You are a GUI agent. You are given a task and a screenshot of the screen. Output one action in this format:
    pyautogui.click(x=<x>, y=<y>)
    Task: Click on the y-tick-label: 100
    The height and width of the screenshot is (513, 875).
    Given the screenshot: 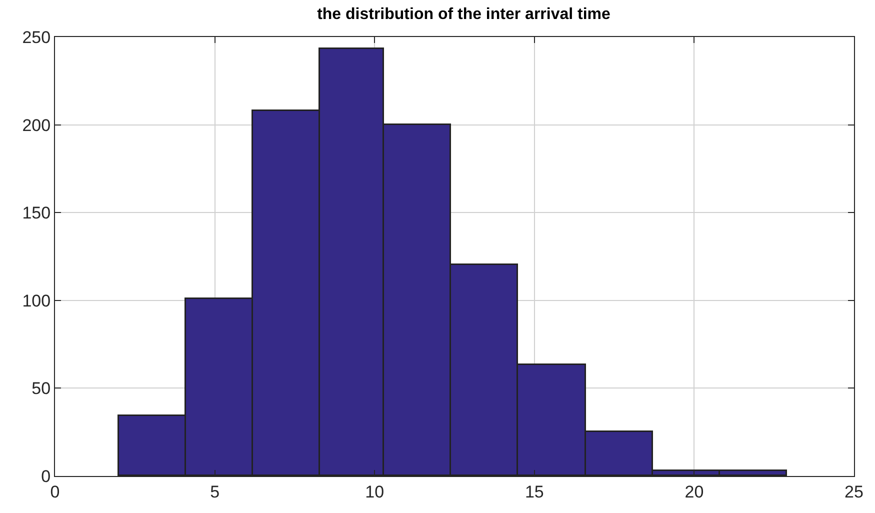 What is the action you would take?
    pyautogui.click(x=36, y=300)
    